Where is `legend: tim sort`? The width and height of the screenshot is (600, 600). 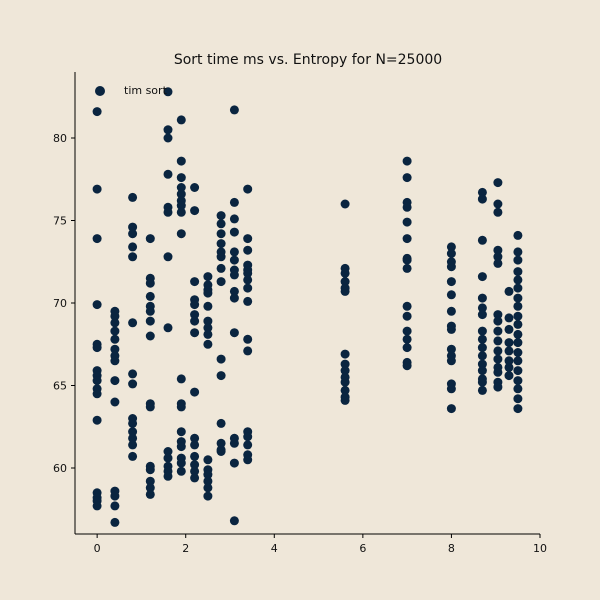
legend: tim sort is located at coordinates (131, 90).